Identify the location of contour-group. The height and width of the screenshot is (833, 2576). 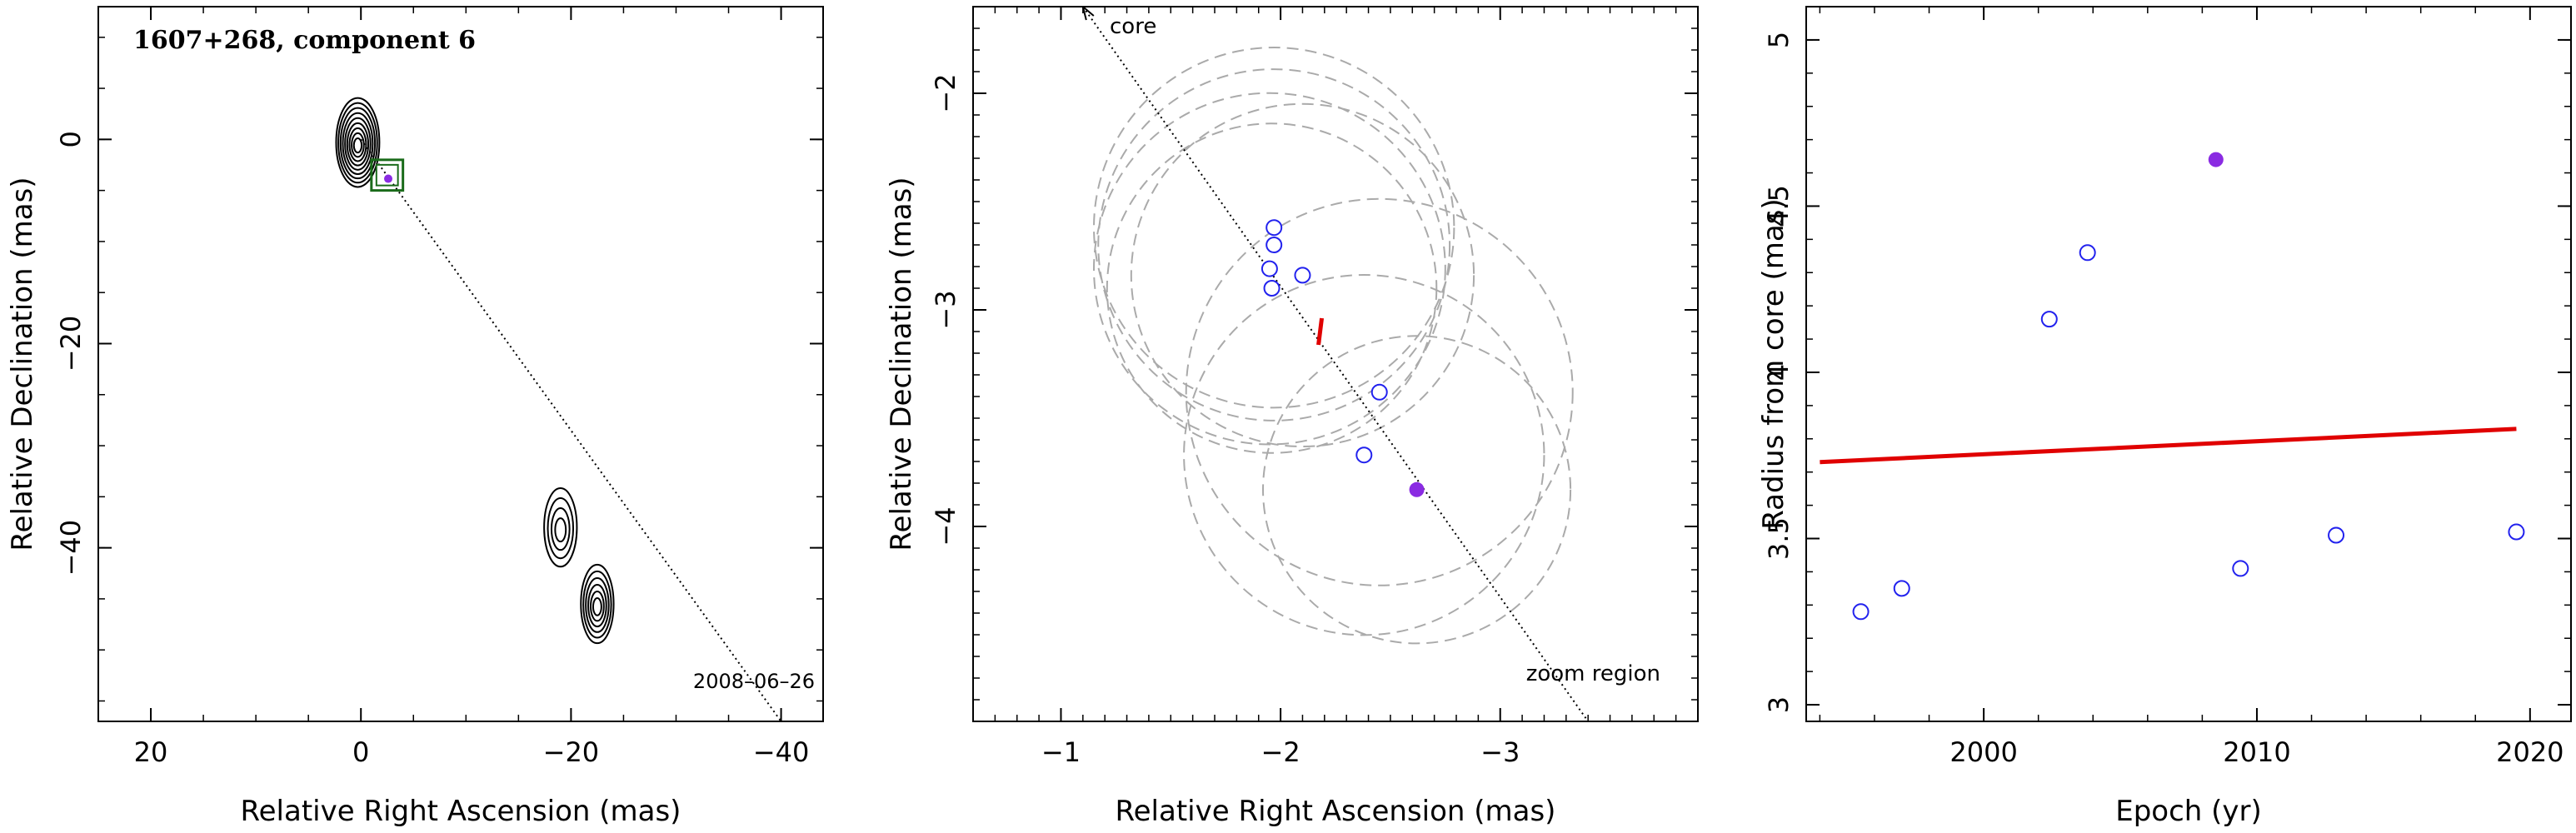
(558, 409).